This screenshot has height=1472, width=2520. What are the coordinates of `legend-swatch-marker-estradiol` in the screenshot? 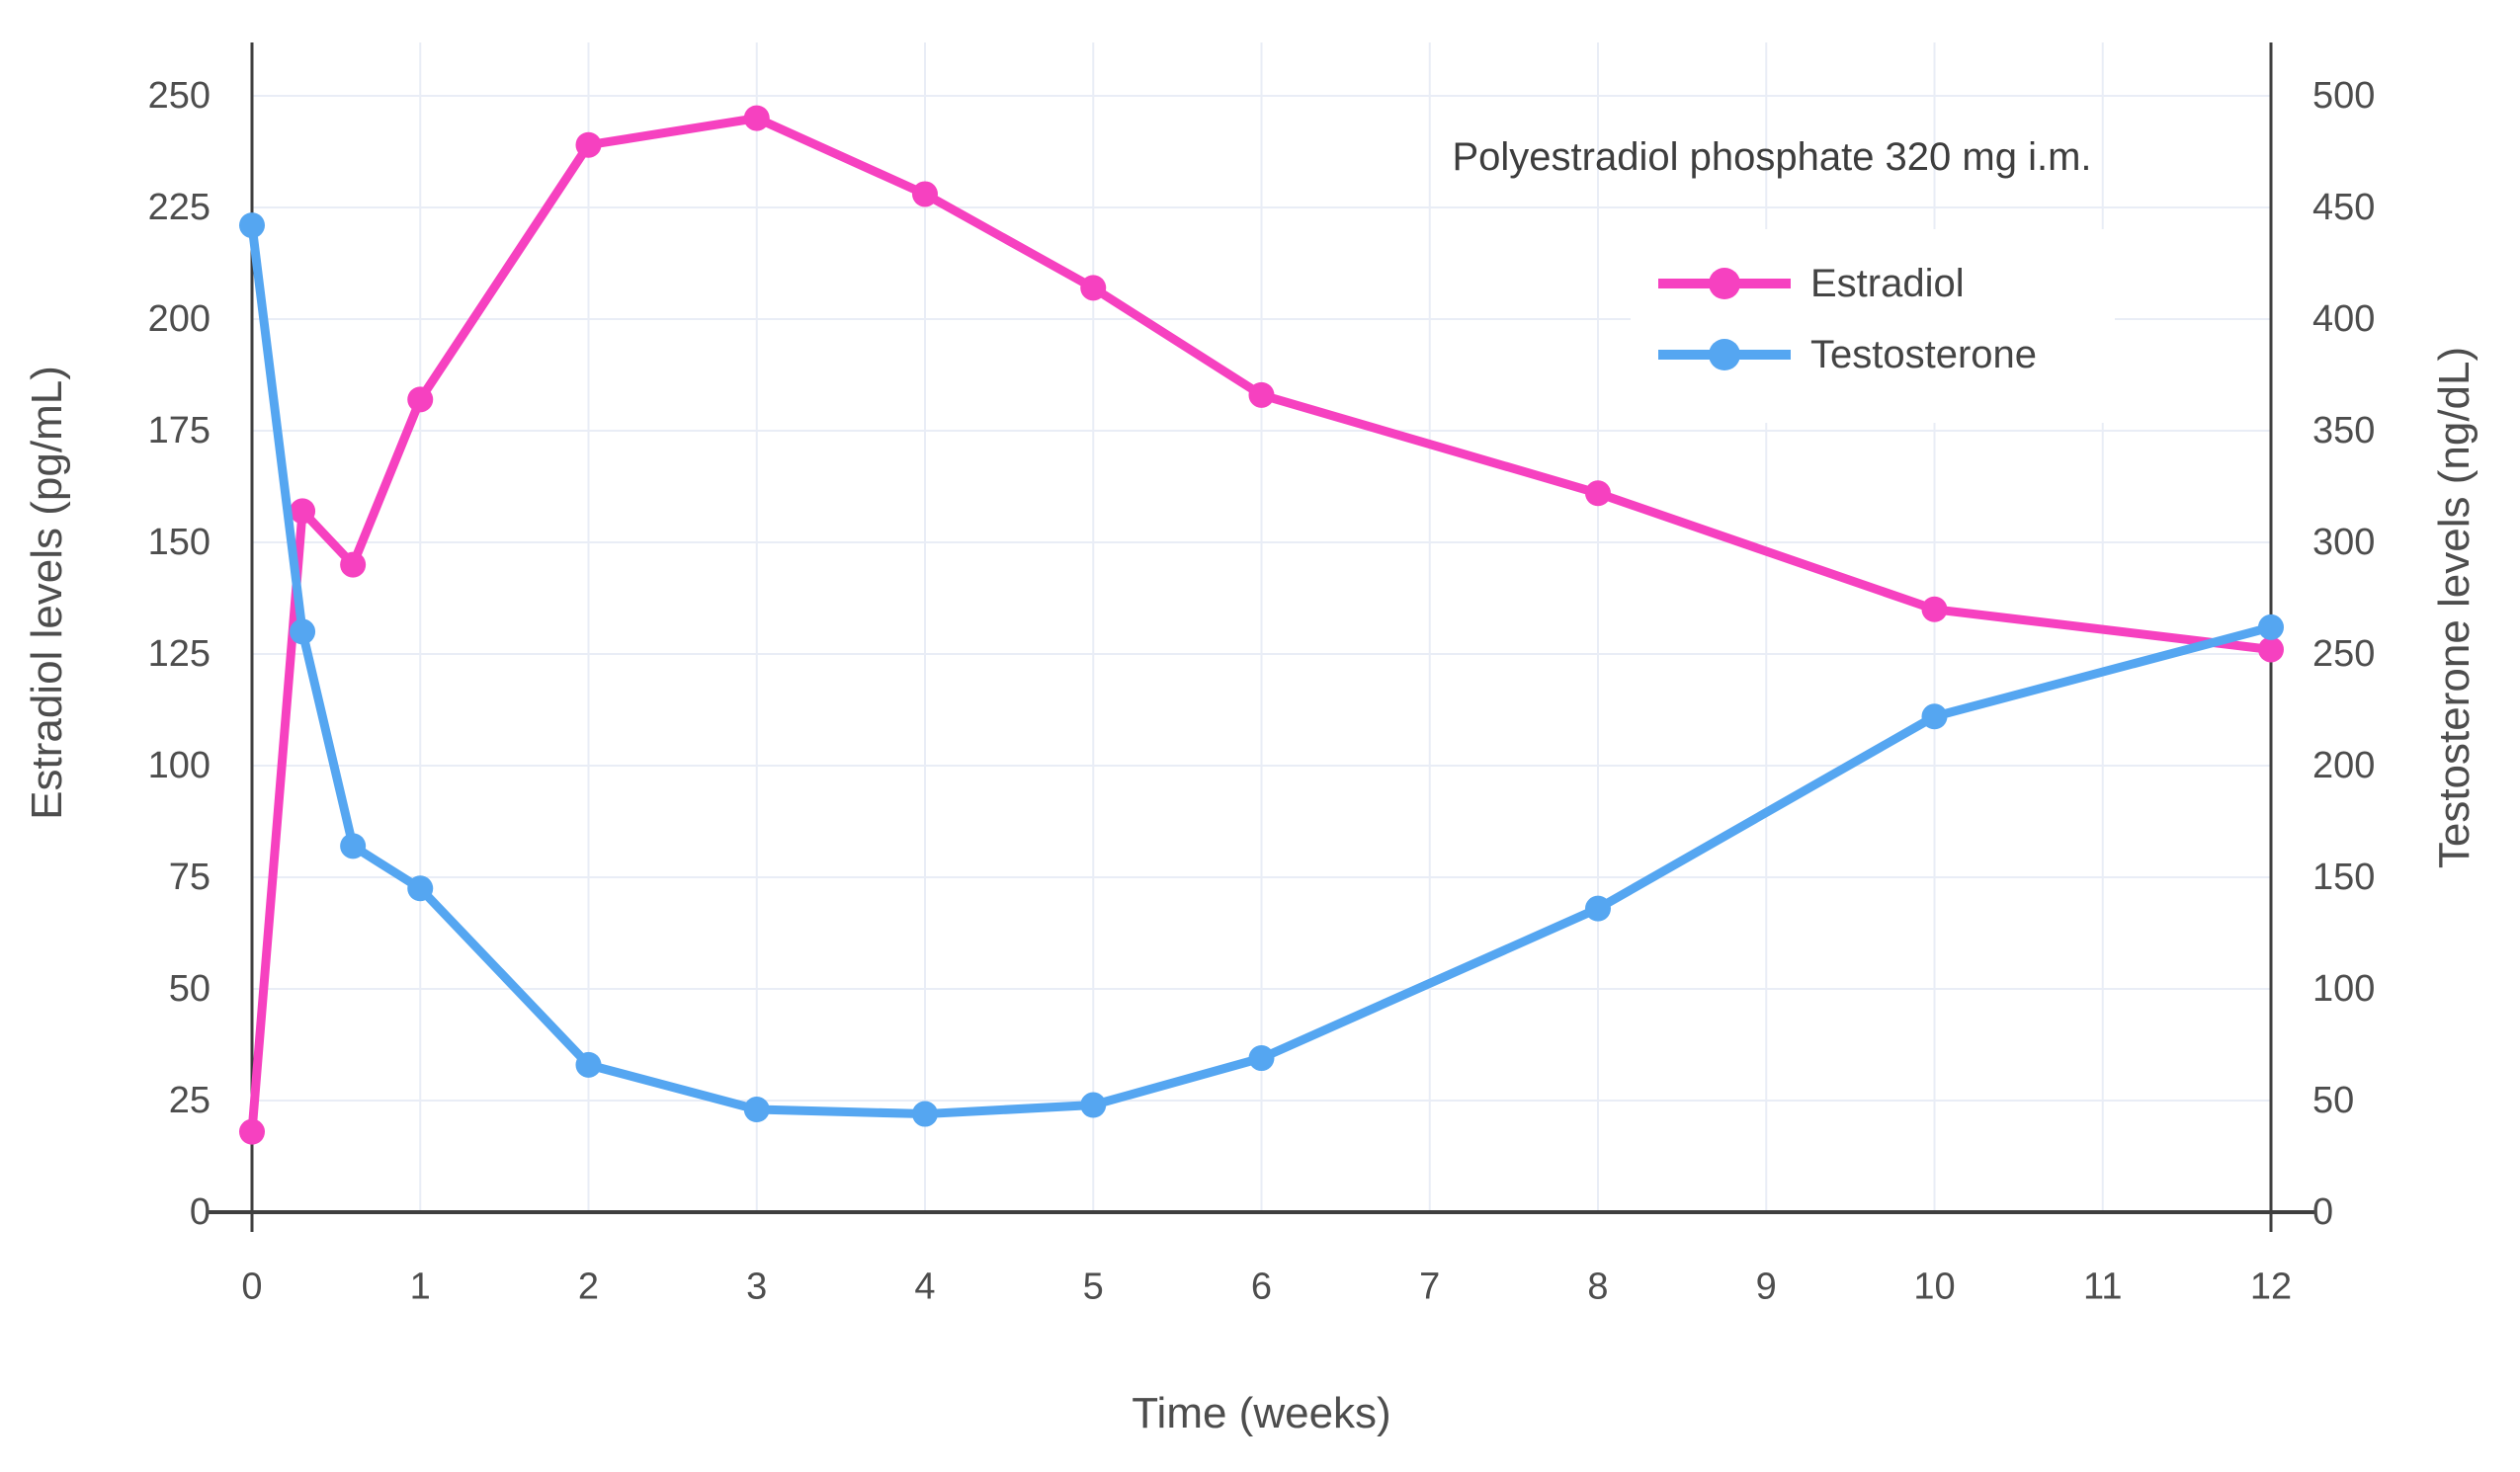 It's located at (1724, 283).